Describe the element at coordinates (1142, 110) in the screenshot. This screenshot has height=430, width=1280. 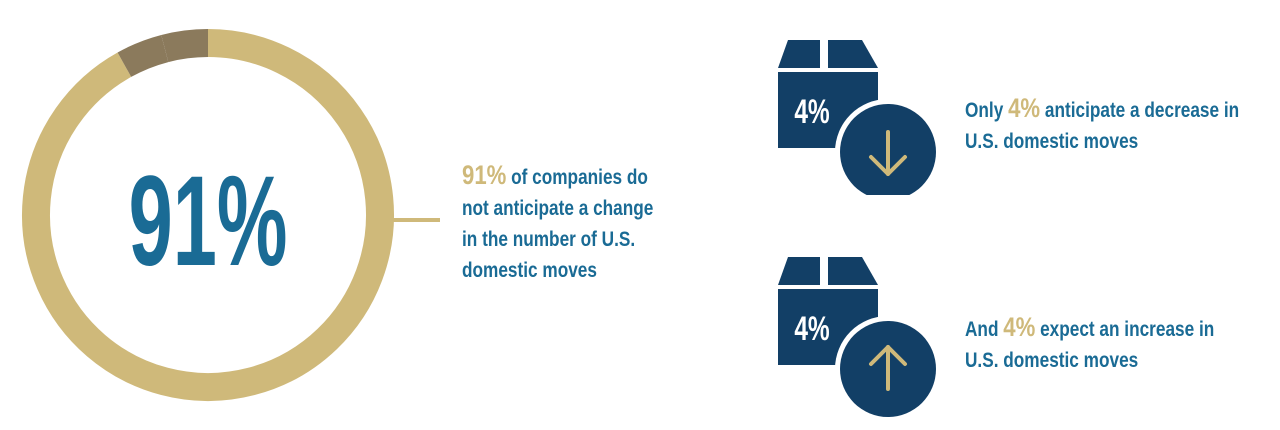
I see `decrease-line-1-rest: anticipate a decrease in` at that location.